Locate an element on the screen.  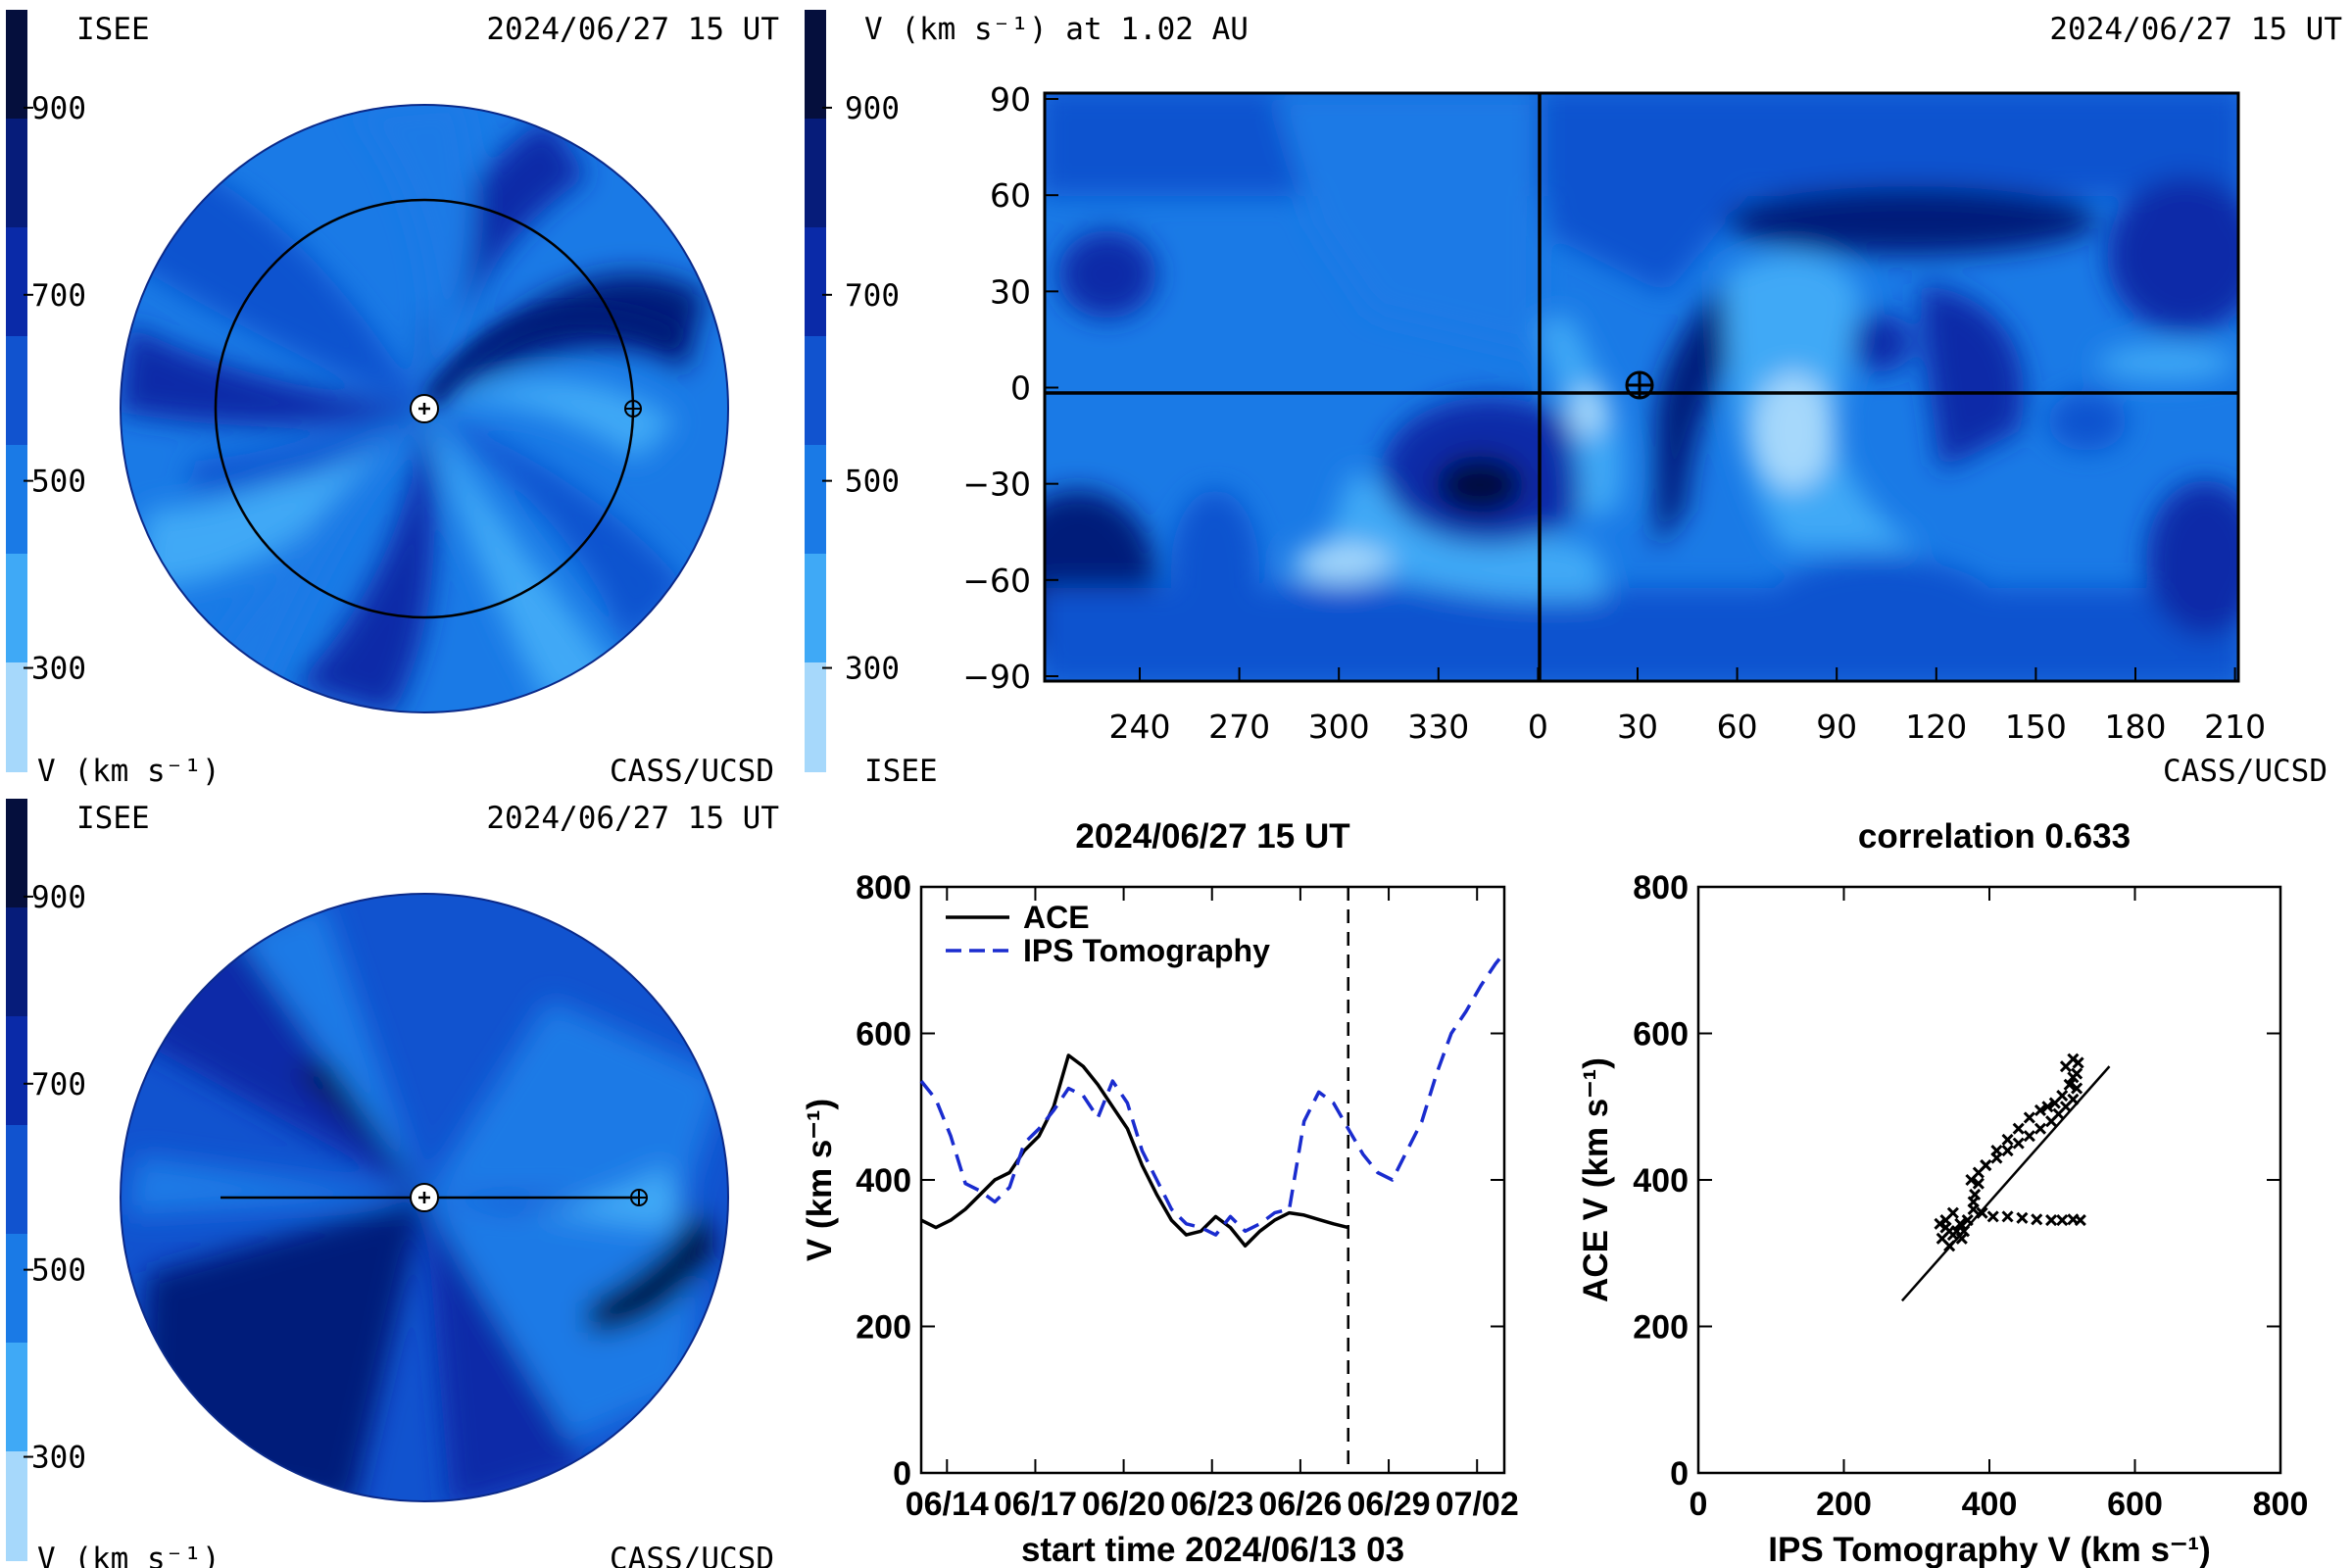
colorbar-tick-label: 700 is located at coordinates (58, 296).